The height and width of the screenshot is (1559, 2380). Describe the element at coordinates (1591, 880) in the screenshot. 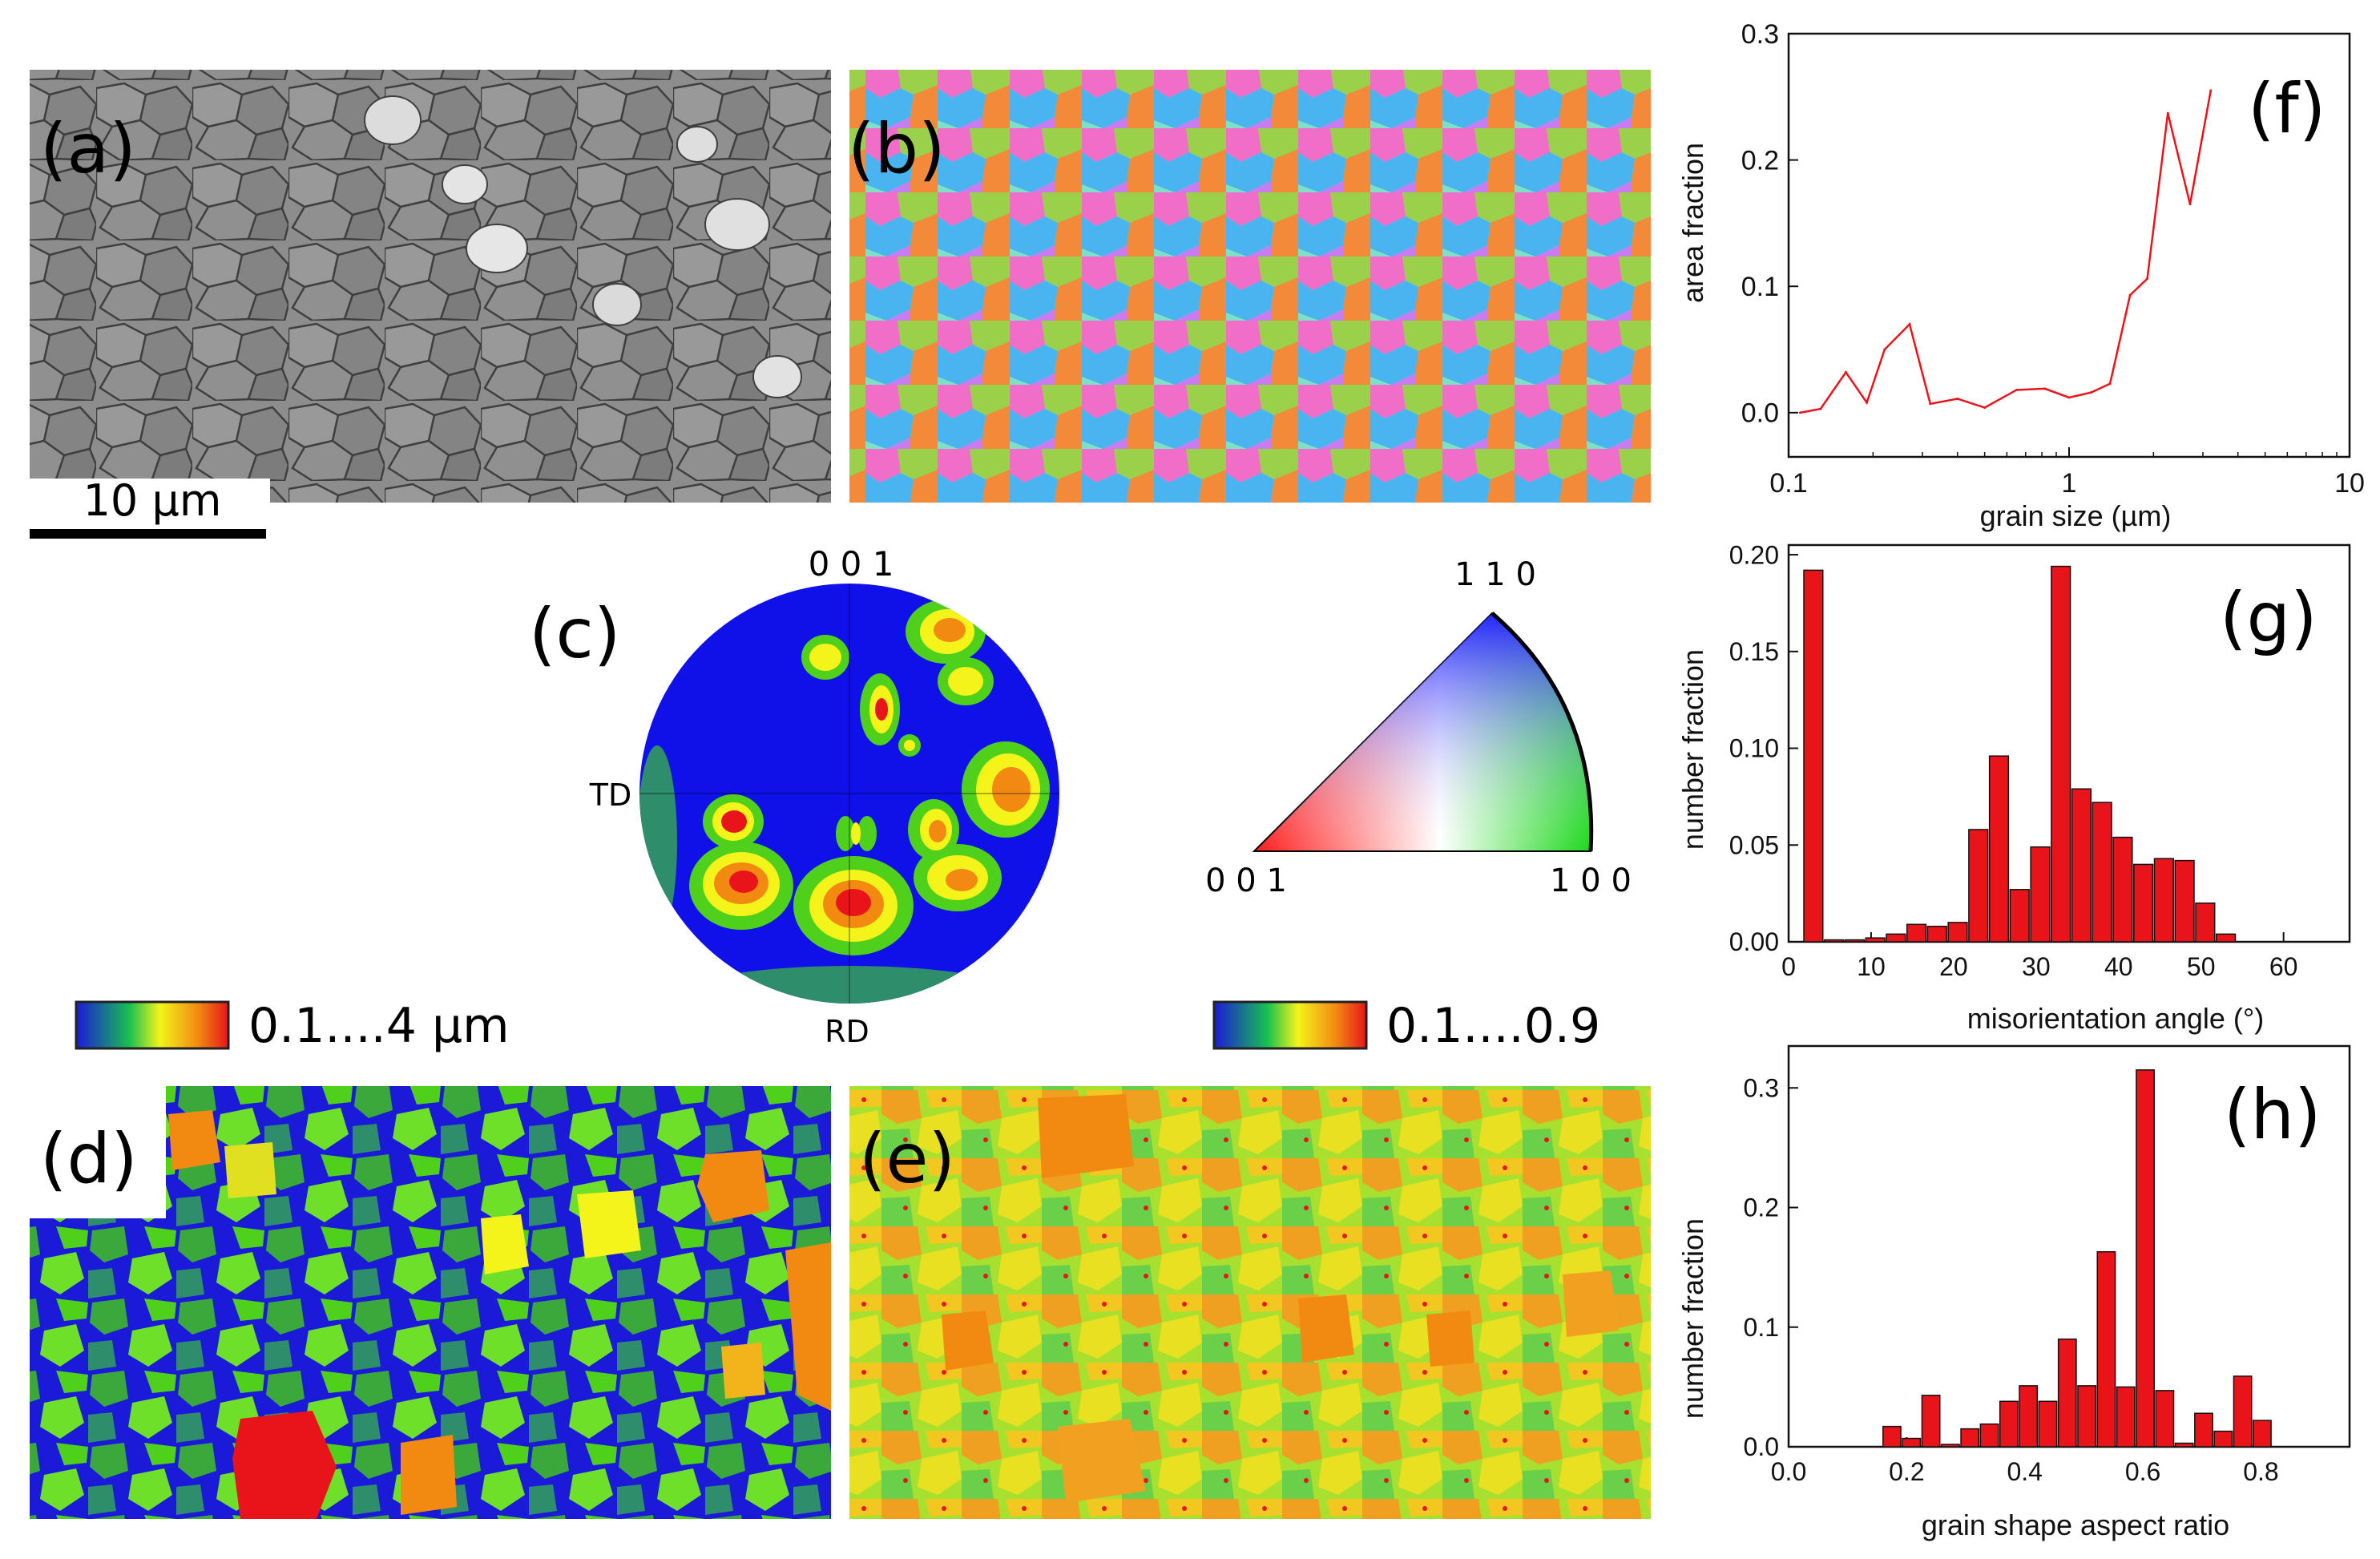

I see `ipf-corner-100: 1 0 0` at that location.